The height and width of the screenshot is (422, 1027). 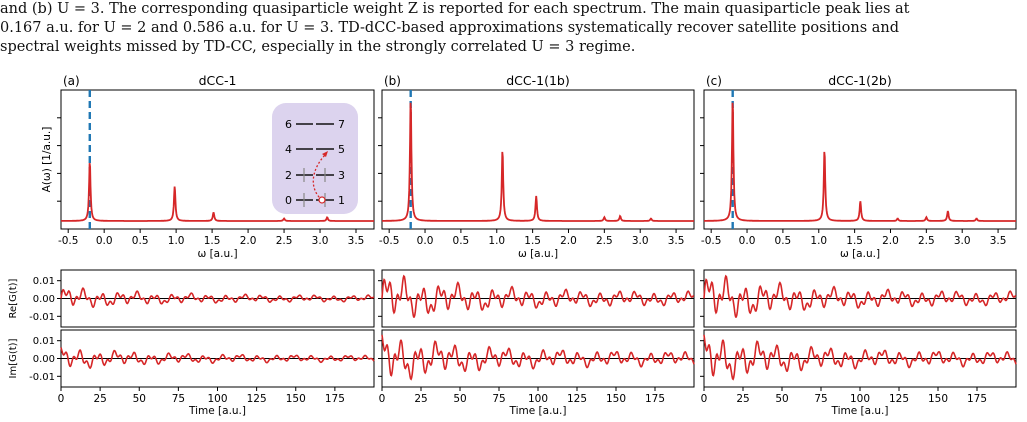 I want to click on time-panel-c: 0 25 50 75 100 125 150 175 Time [a.u.], so click(x=858, y=343).